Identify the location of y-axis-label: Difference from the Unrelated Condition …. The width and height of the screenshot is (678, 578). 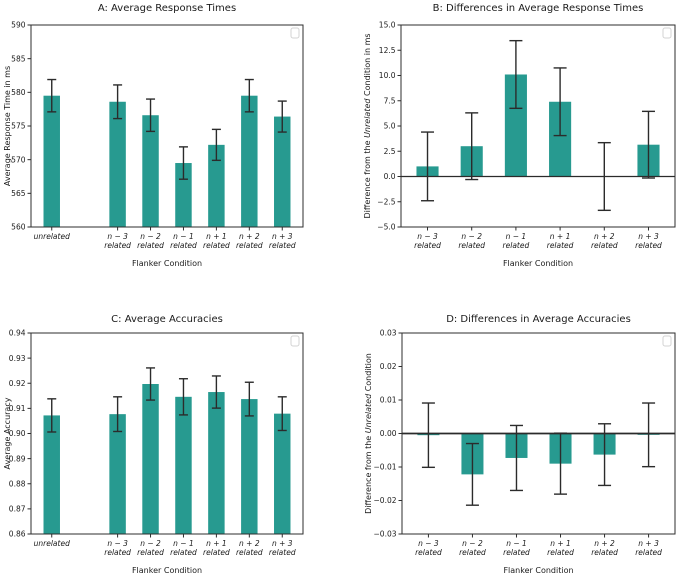
(367, 125).